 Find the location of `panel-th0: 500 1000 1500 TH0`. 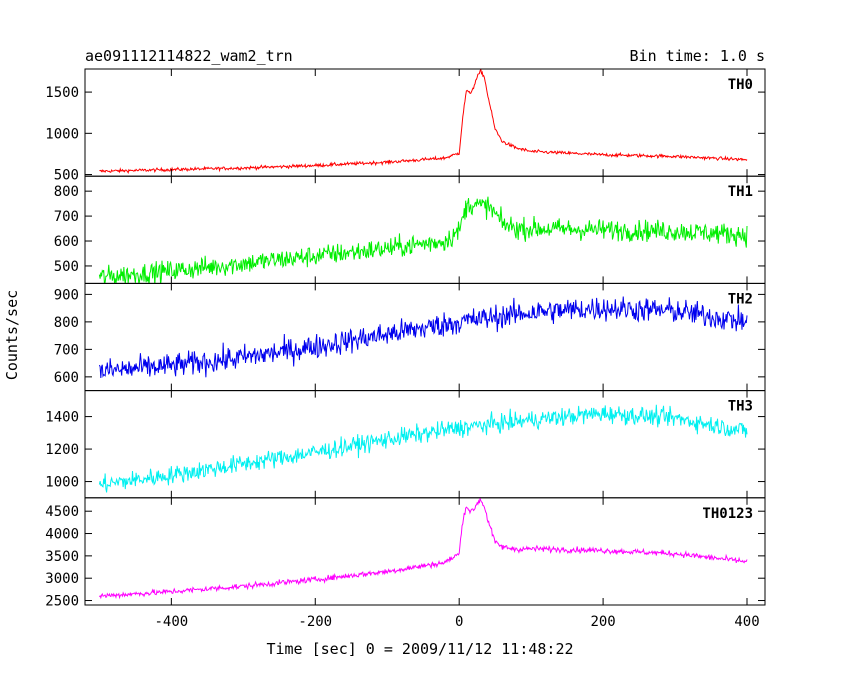

panel-th0: 500 1000 1500 TH0 is located at coordinates (405, 126).